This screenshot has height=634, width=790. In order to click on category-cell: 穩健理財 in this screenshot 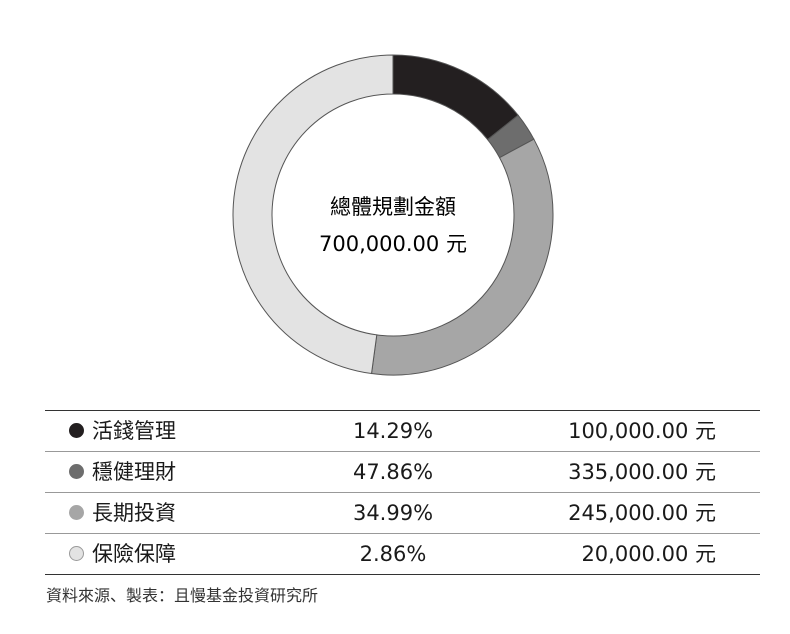, I will do `click(122, 472)`.